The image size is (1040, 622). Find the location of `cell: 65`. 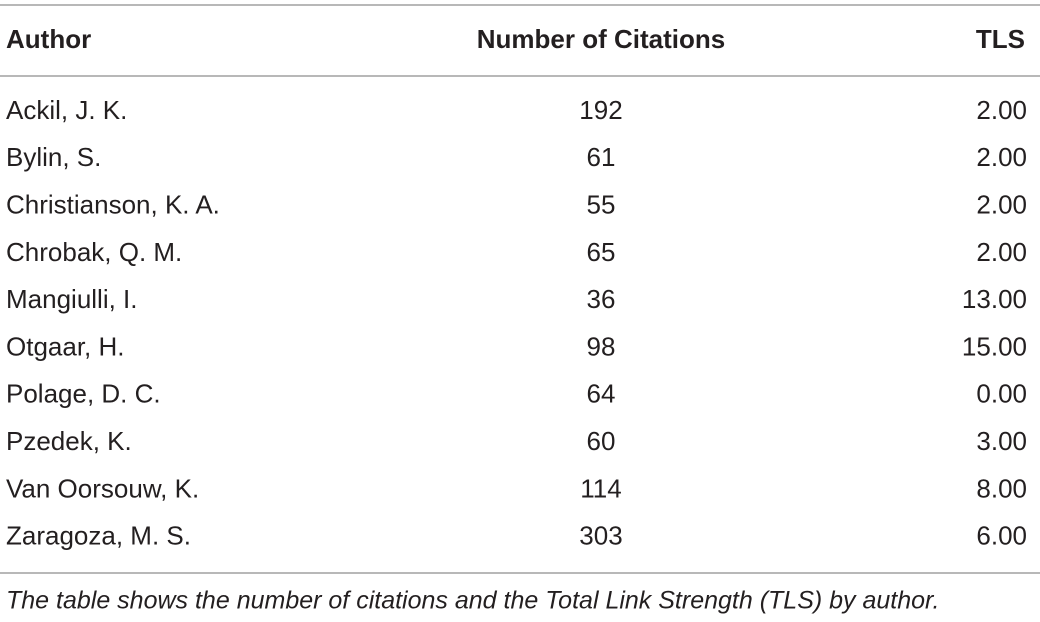

cell: 65 is located at coordinates (601, 252).